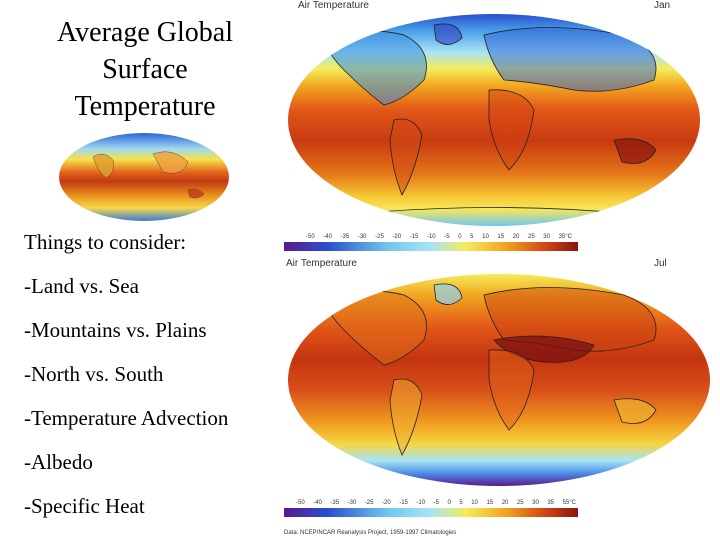 This screenshot has height=540, width=720. I want to click on jan-map-title: Air Temperature, so click(333, 5).